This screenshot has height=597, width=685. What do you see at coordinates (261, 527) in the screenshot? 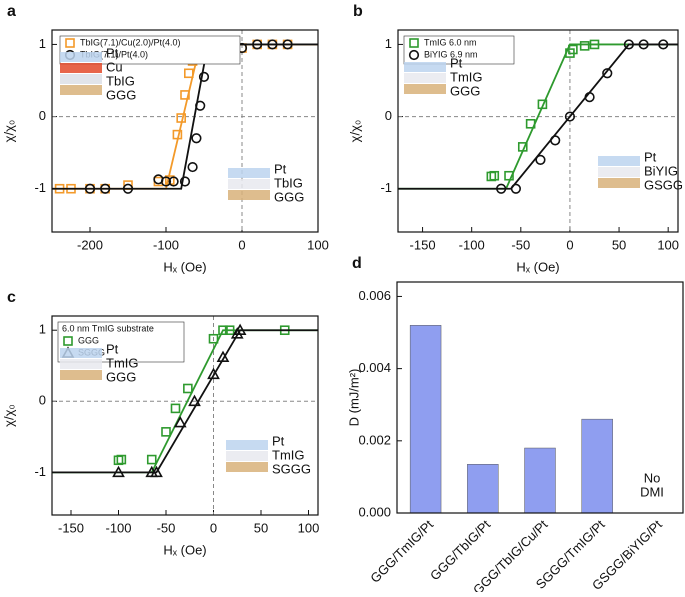
I see `x-tick-label: 50` at bounding box center [261, 527].